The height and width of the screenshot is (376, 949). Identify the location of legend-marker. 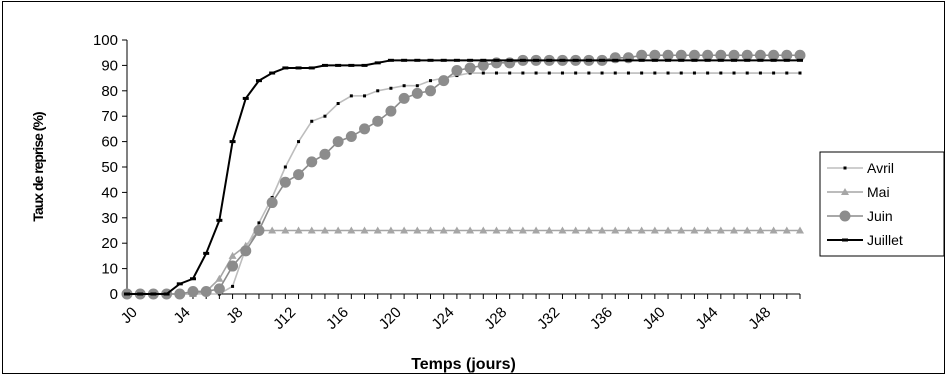
(845, 216).